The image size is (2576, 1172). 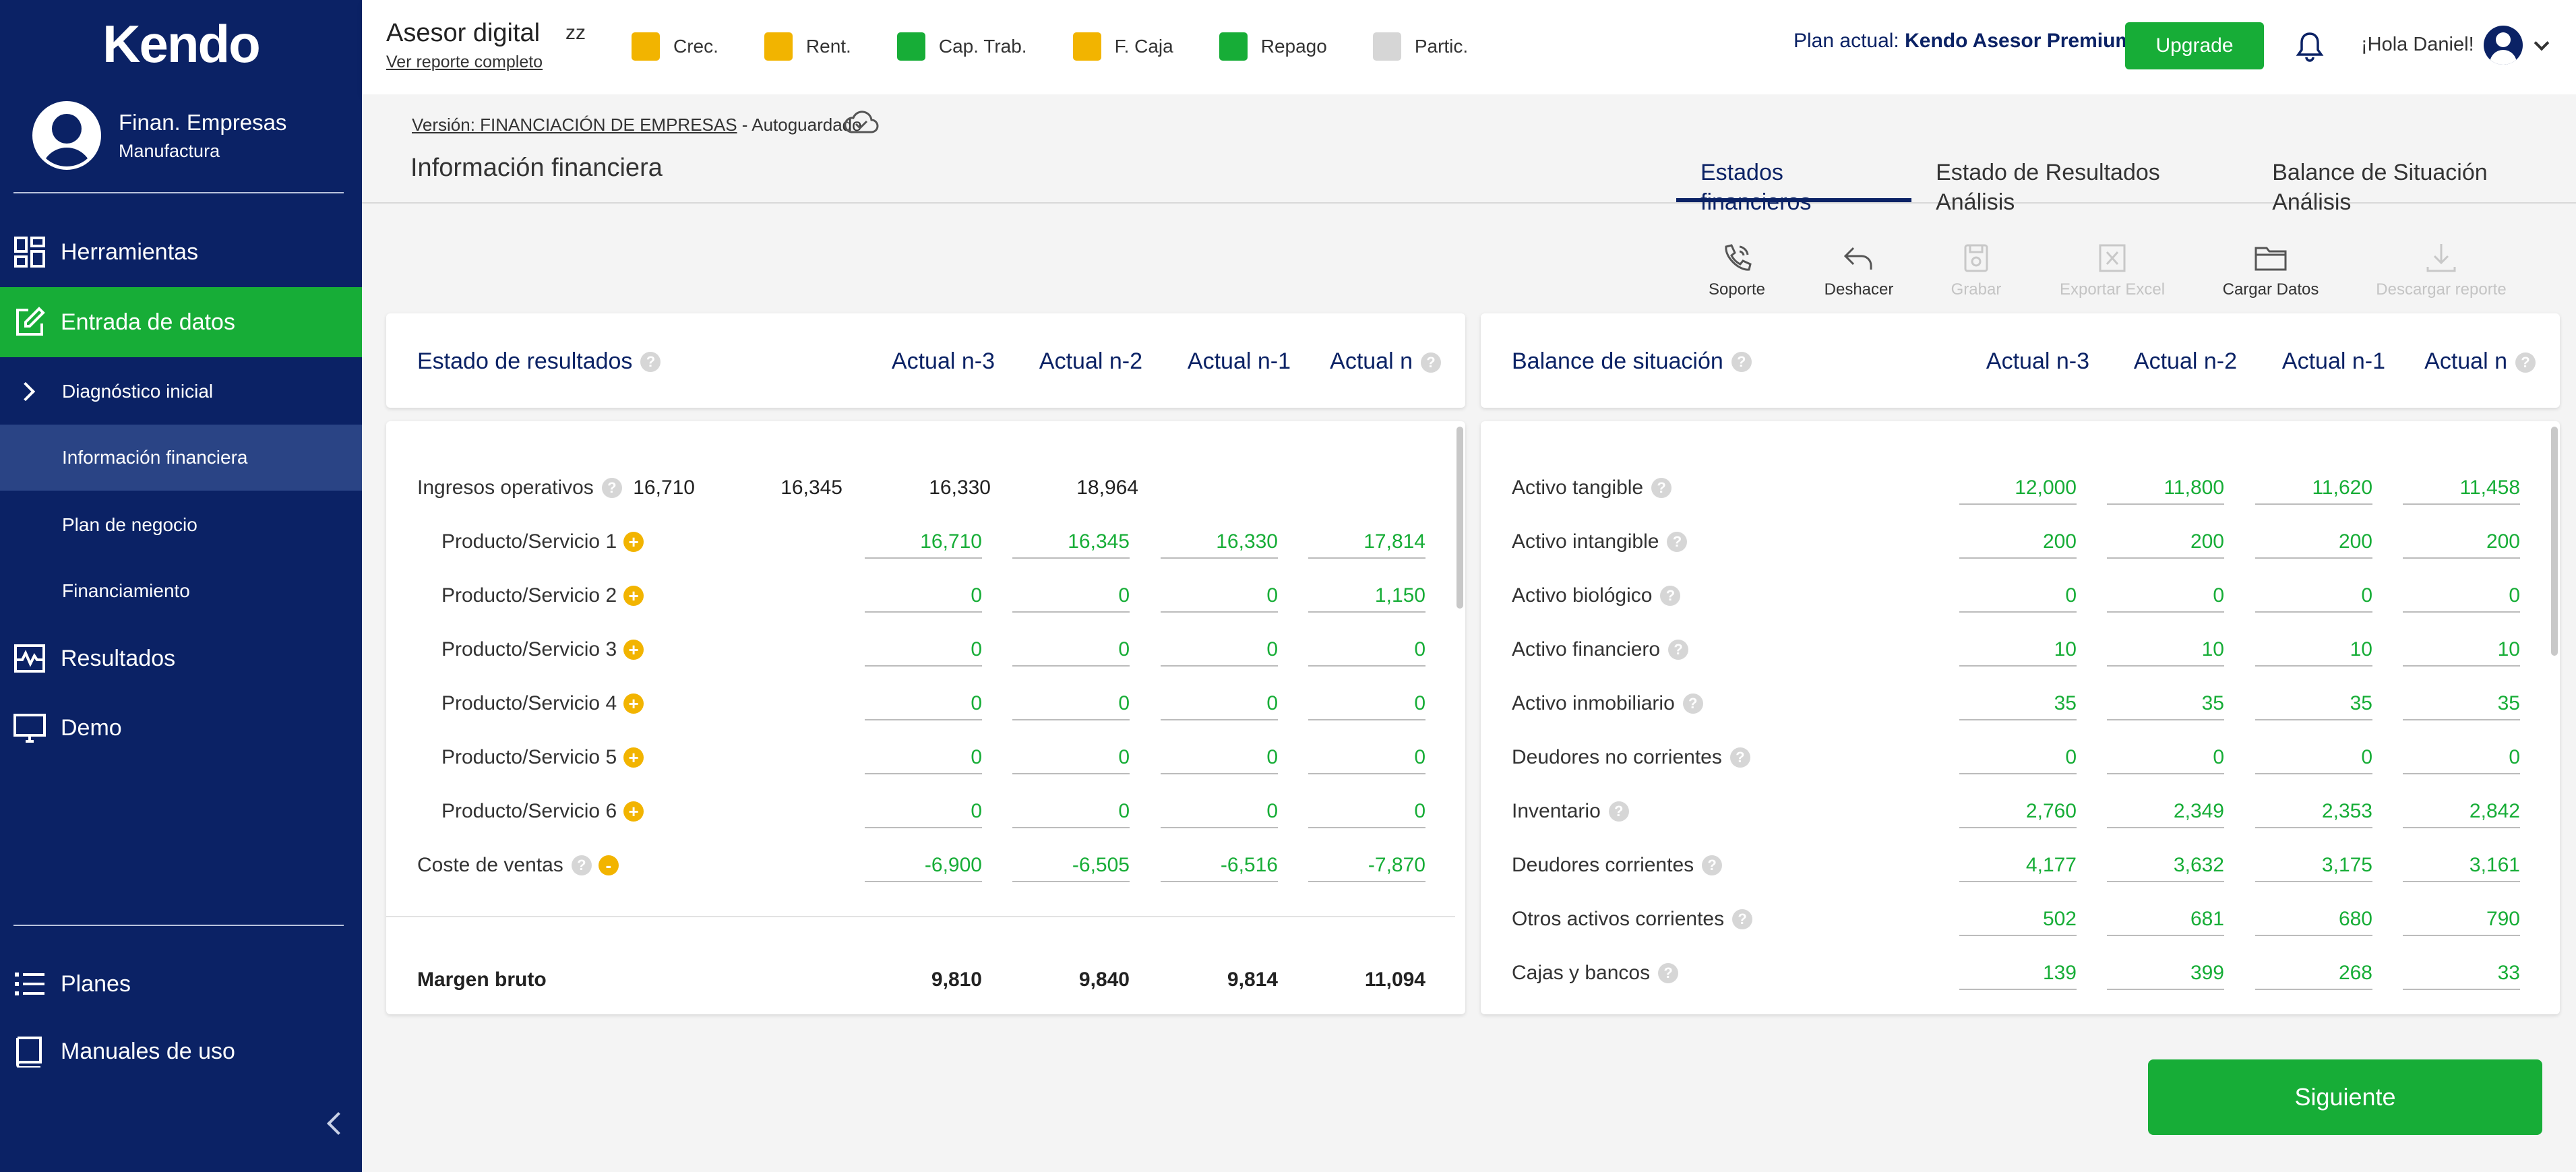 I want to click on input-cell: 3,161, so click(x=2461, y=868).